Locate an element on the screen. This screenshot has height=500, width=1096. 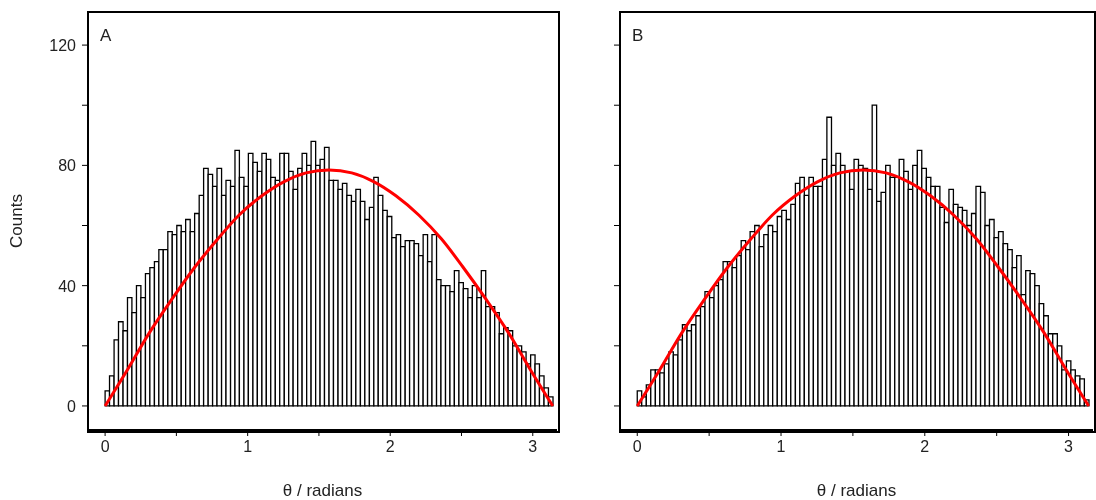
annotation: A is located at coordinates (106, 36).